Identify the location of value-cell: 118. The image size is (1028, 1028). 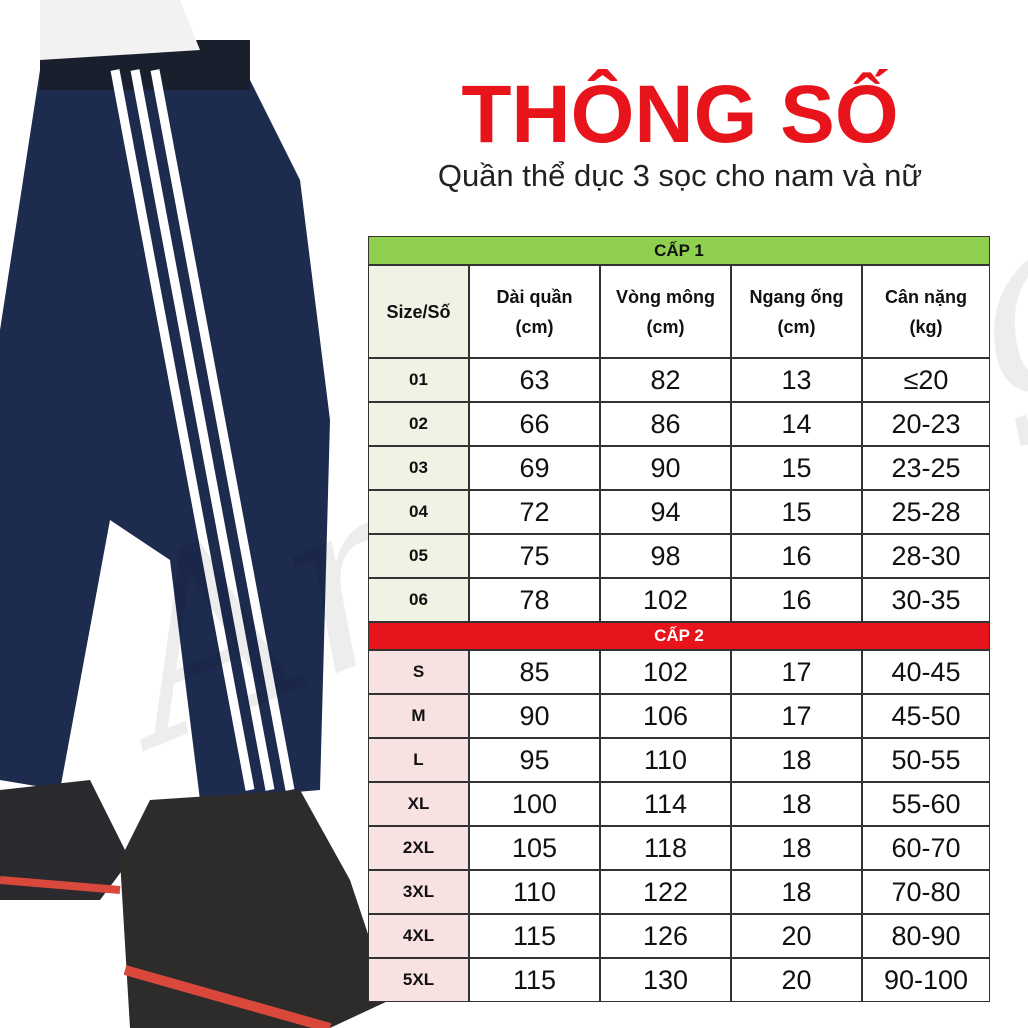
(665, 848).